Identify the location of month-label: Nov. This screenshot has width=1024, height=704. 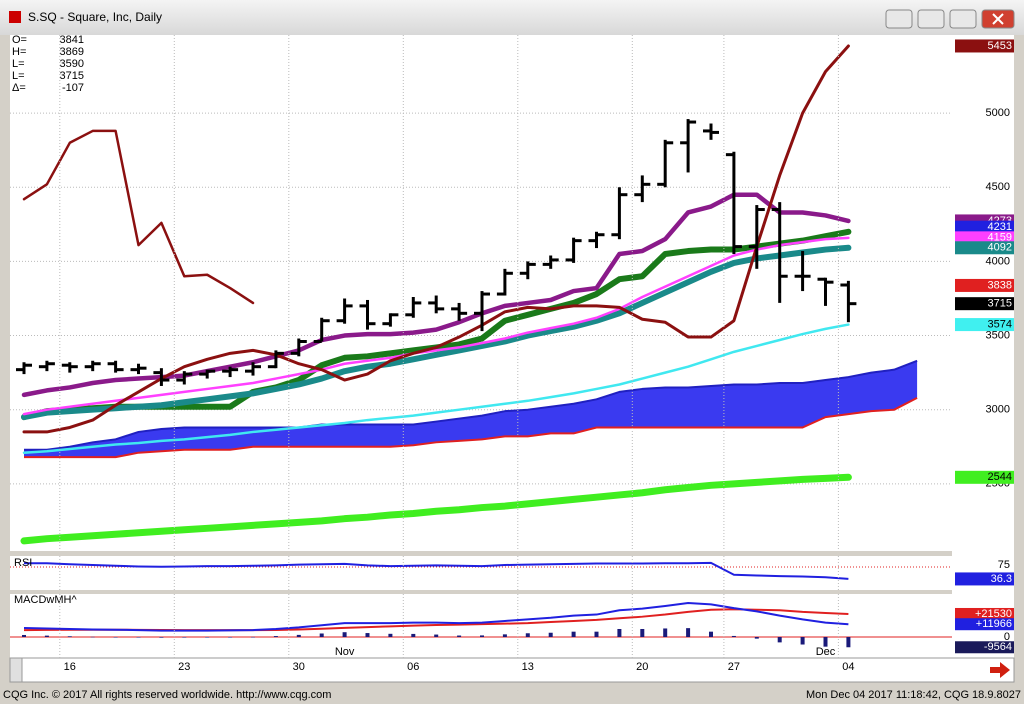
(345, 652).